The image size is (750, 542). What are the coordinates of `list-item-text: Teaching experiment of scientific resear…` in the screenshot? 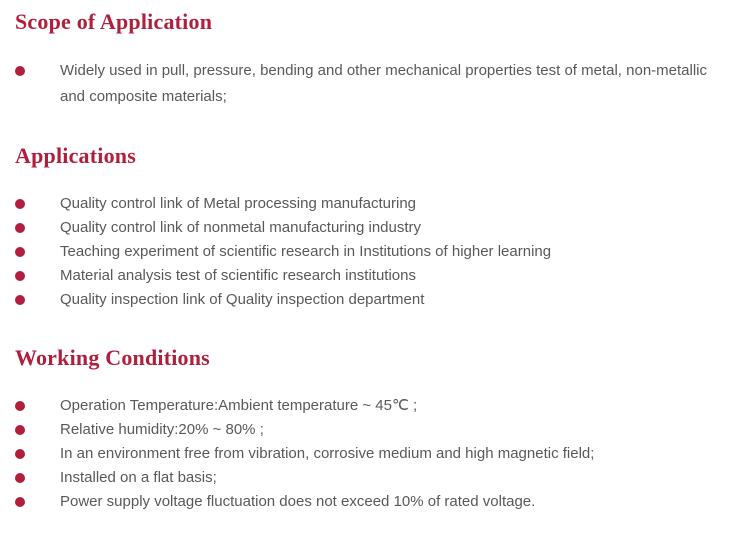 It's located at (306, 251).